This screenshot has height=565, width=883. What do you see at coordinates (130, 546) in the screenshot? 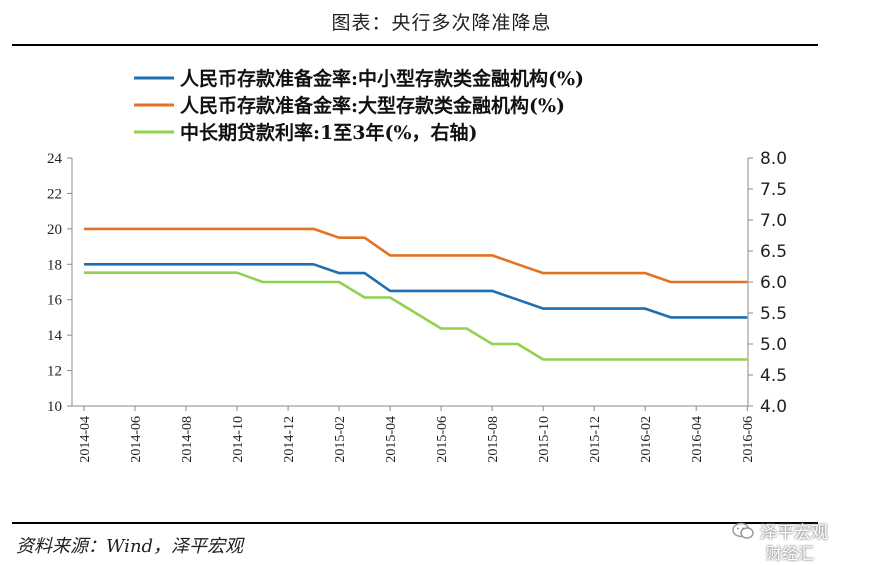
I see `source-note: 资料来源：Wind，泽平宏观` at bounding box center [130, 546].